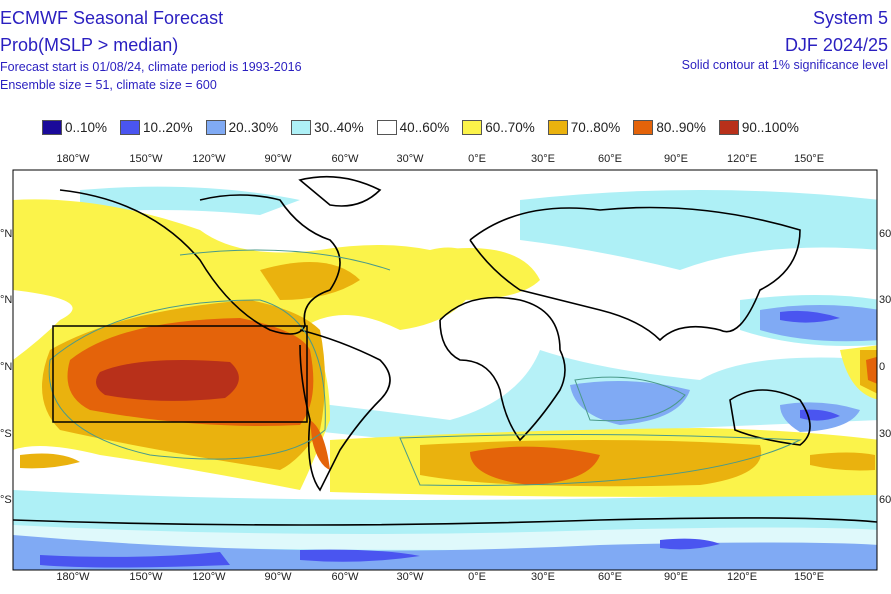 This screenshot has width=891, height=594. What do you see at coordinates (108, 85) in the screenshot?
I see `ensemble-info: Ensemble size = 51, climate size = 600` at bounding box center [108, 85].